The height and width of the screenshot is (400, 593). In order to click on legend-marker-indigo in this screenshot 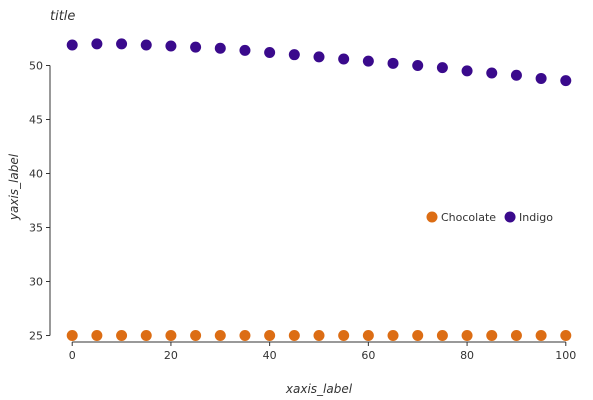, I will do `click(510, 217)`.